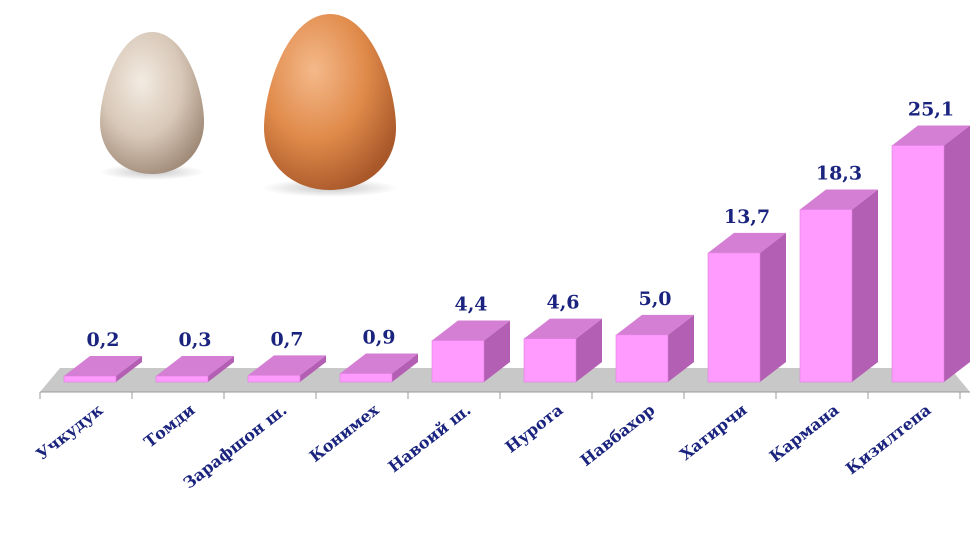 This screenshot has width=977, height=548. Describe the element at coordinates (470, 305) in the screenshot. I see `value-label: 4,4` at that location.